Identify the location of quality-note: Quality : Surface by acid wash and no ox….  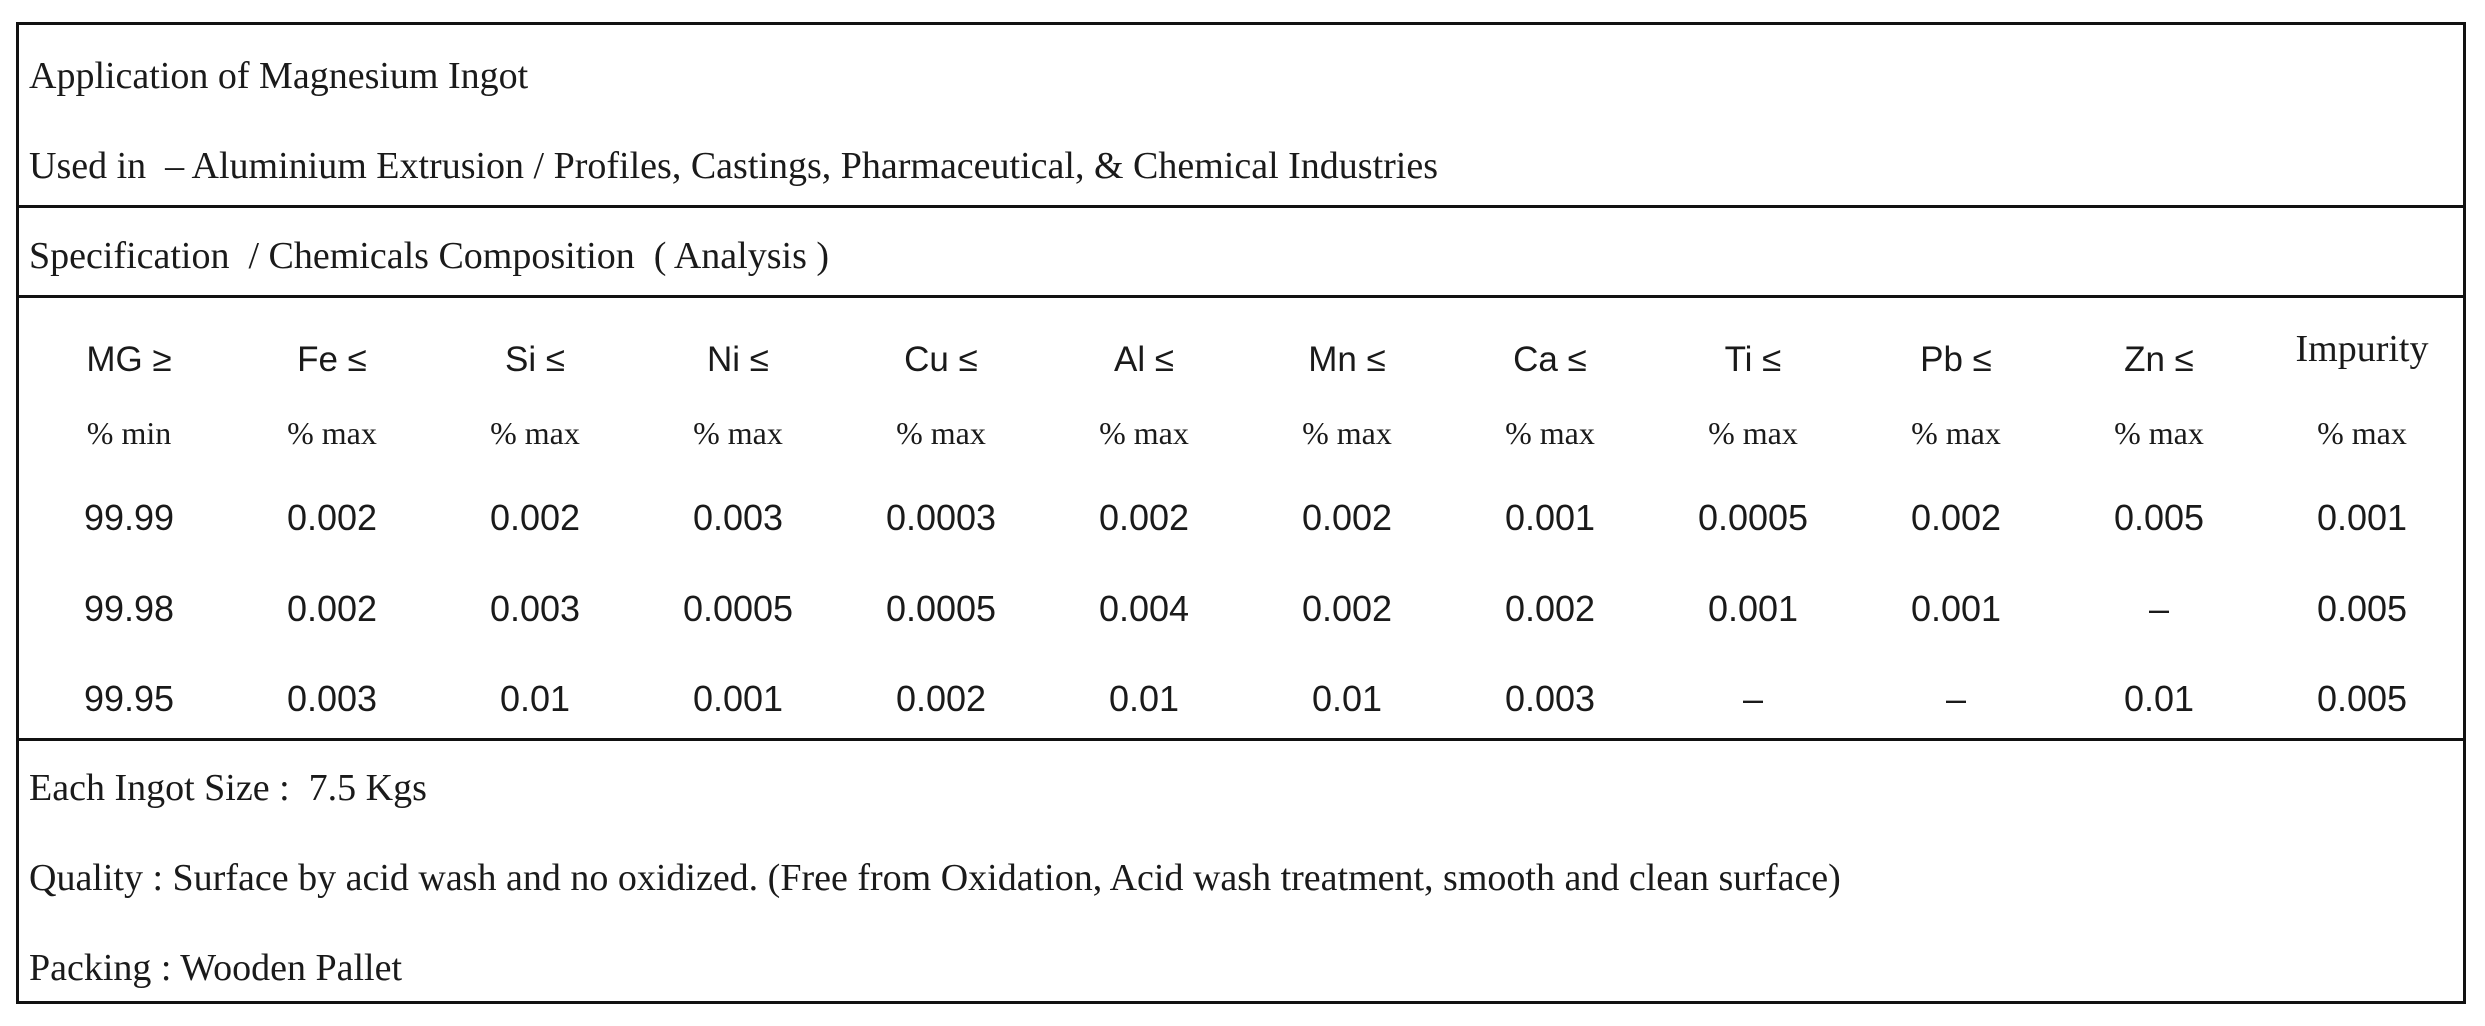
(935, 878).